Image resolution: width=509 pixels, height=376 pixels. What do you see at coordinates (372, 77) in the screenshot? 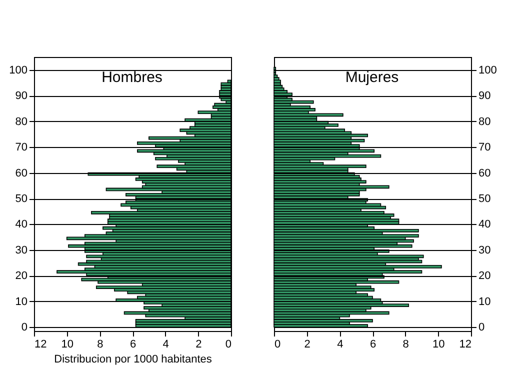
I see `text: Mujeres` at bounding box center [372, 77].